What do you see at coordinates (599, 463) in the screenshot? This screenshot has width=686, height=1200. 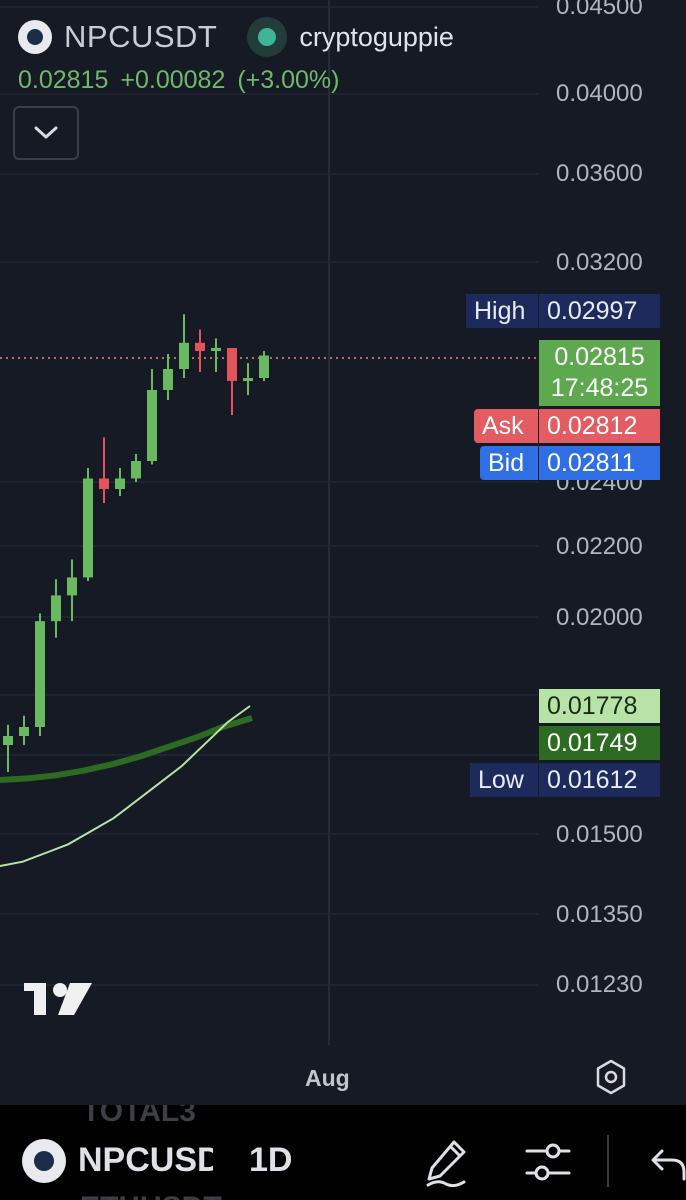 I see `bid-value-tag: 0.02811` at bounding box center [599, 463].